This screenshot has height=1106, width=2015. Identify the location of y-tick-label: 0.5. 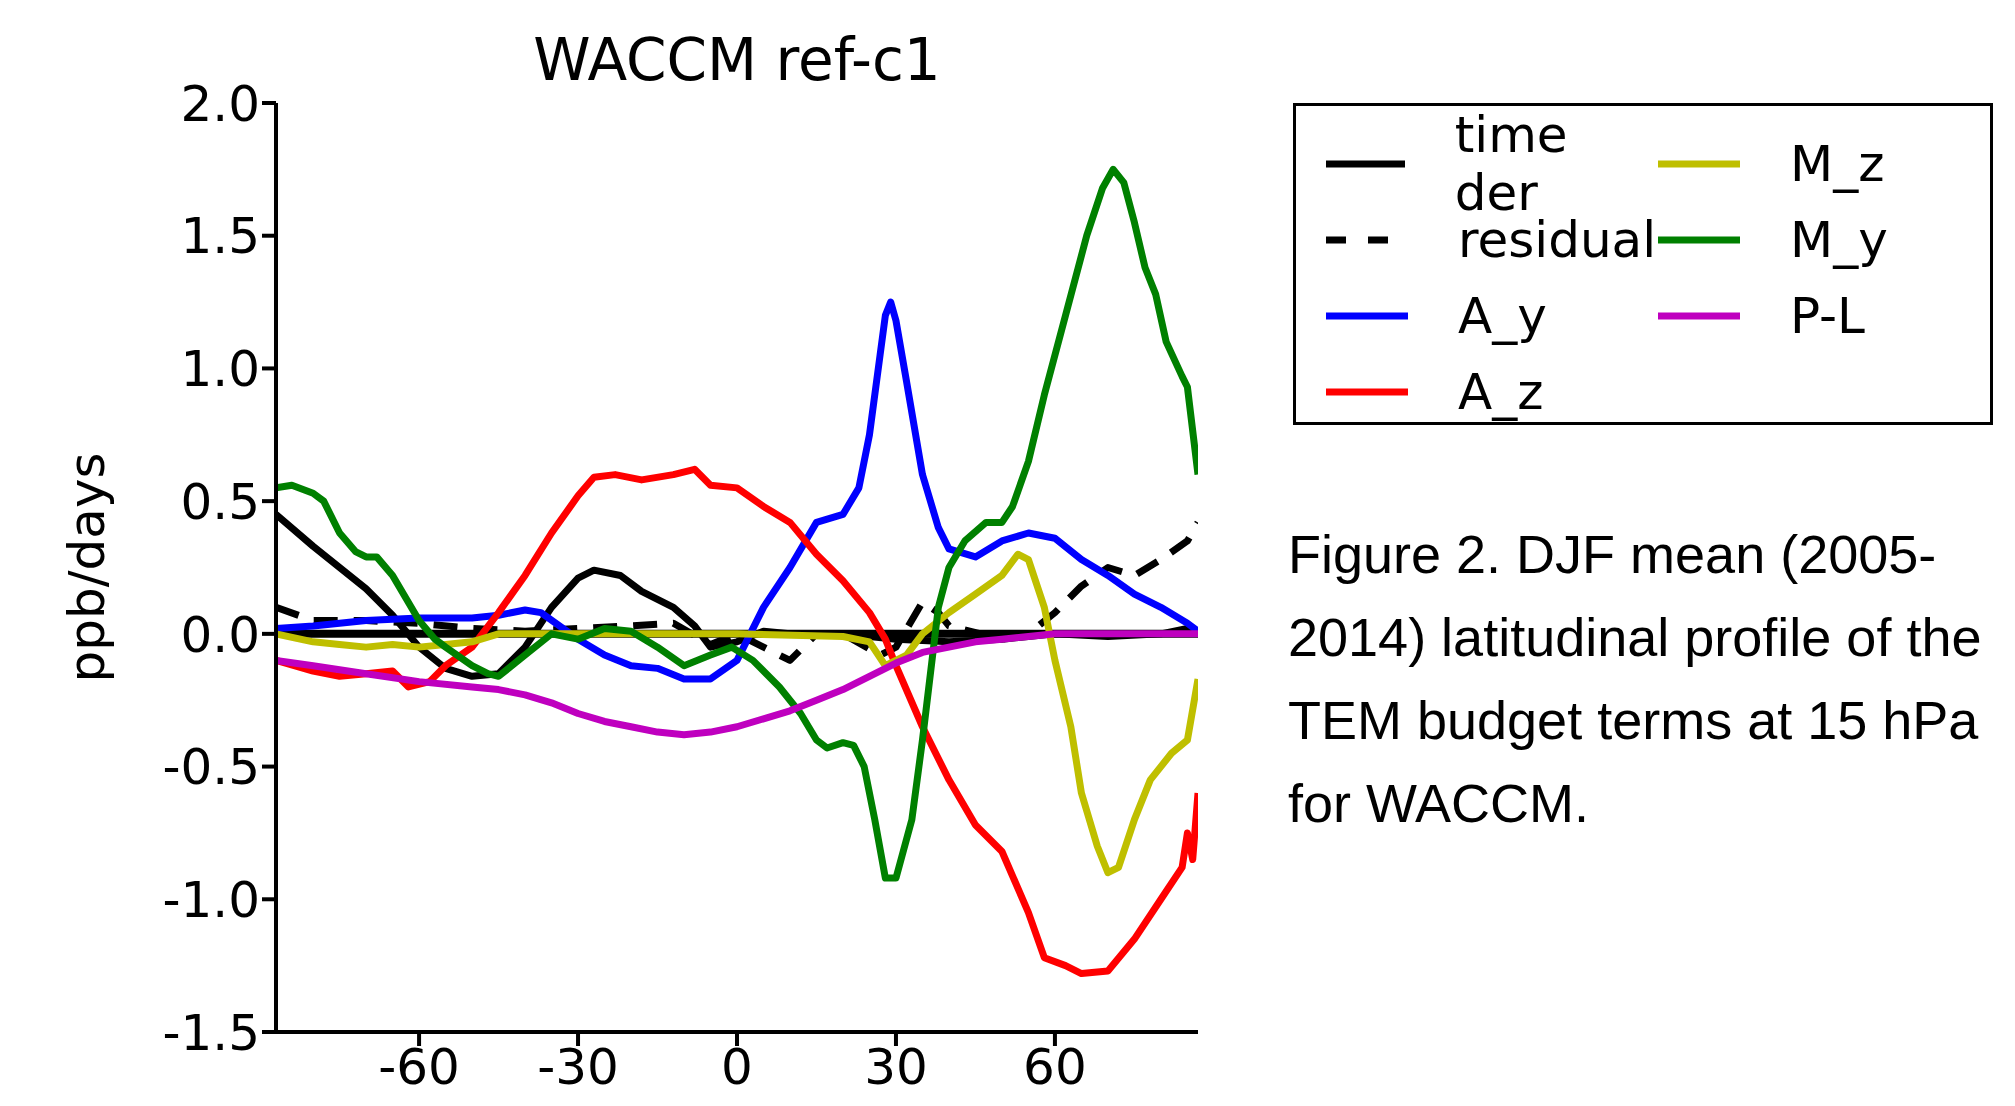
(220, 501).